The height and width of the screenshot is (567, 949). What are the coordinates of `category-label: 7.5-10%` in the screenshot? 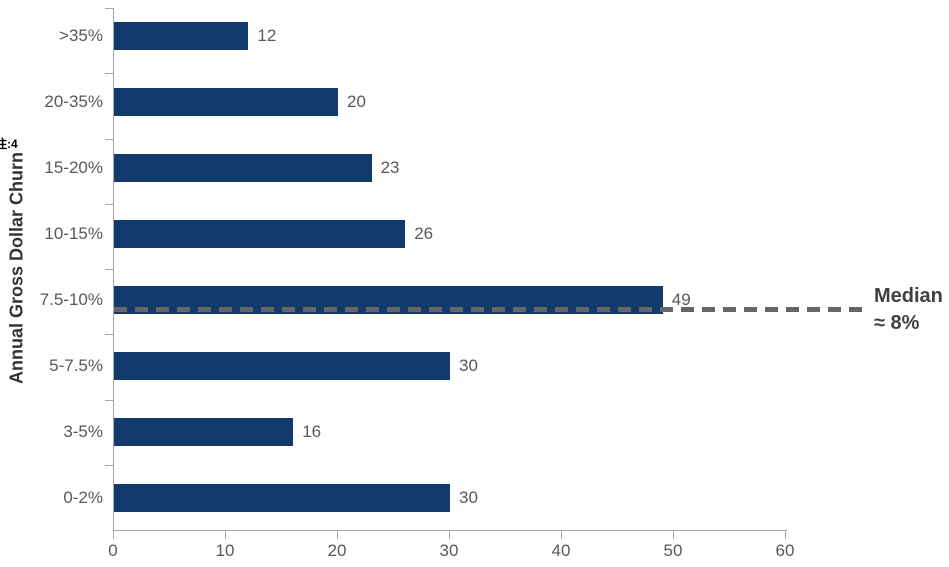 It's located at (71, 299).